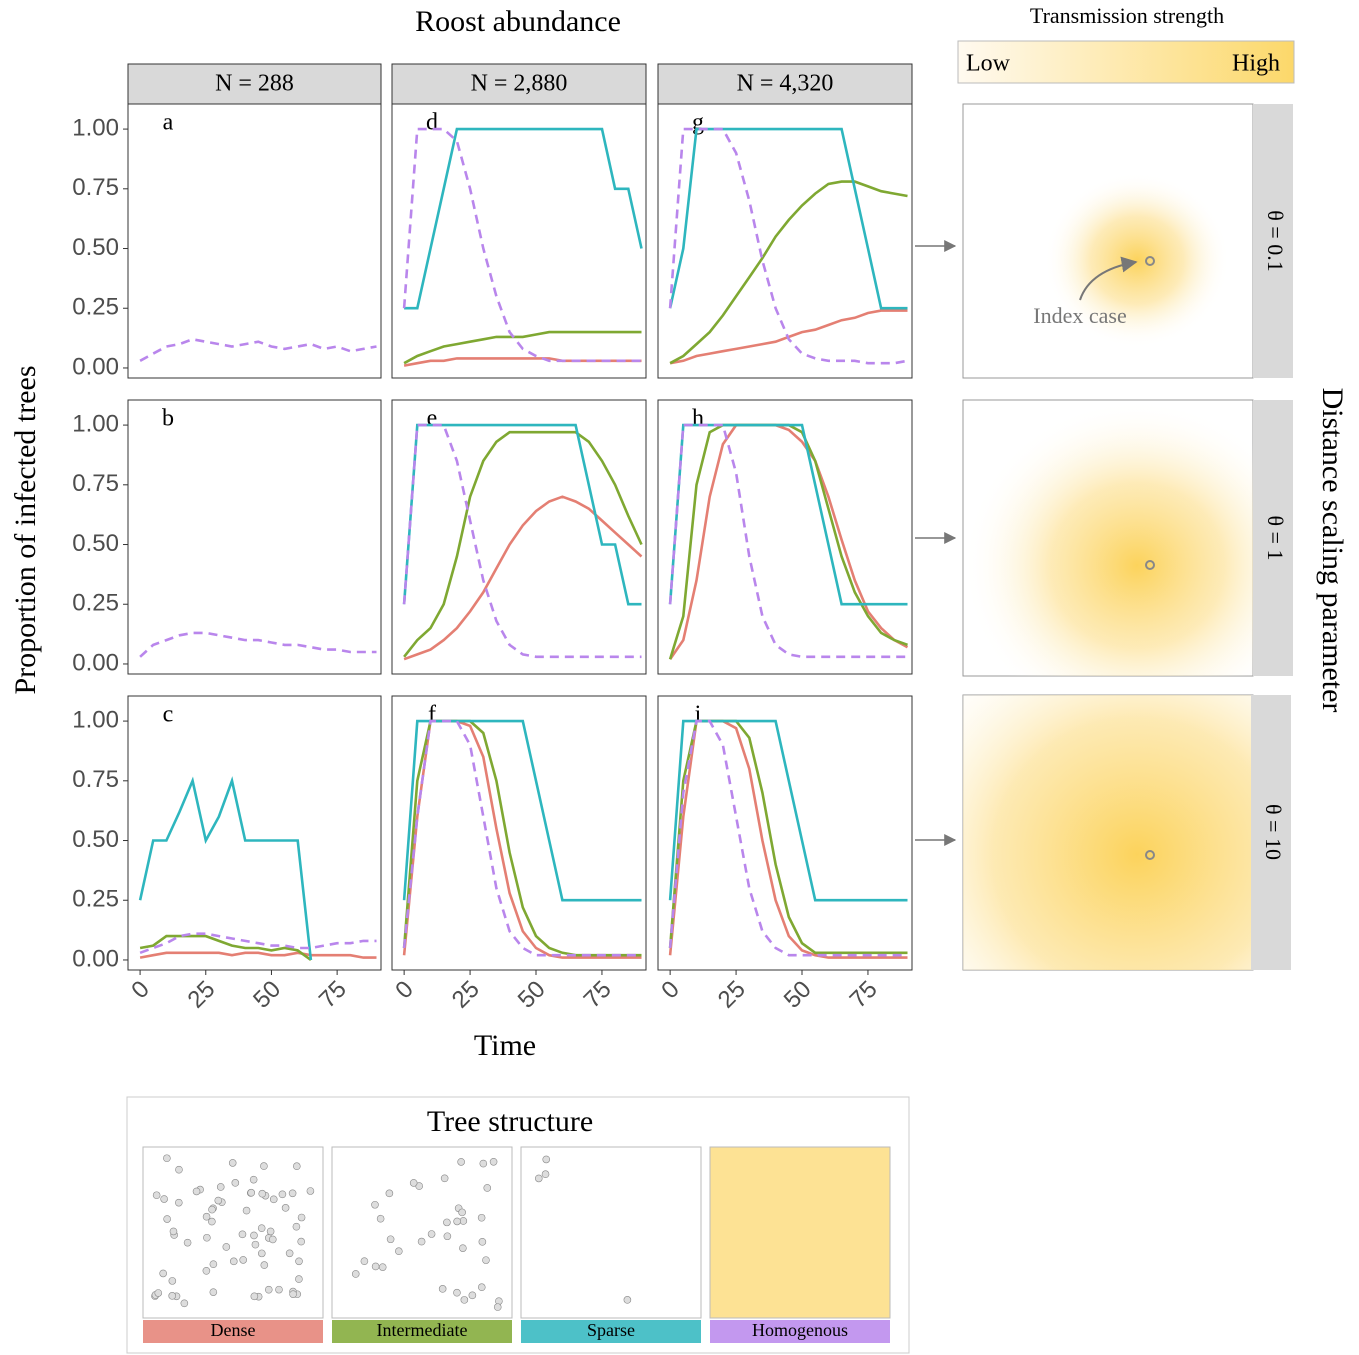 This screenshot has height=1355, width=1359. I want to click on panel-label: c, so click(168, 715).